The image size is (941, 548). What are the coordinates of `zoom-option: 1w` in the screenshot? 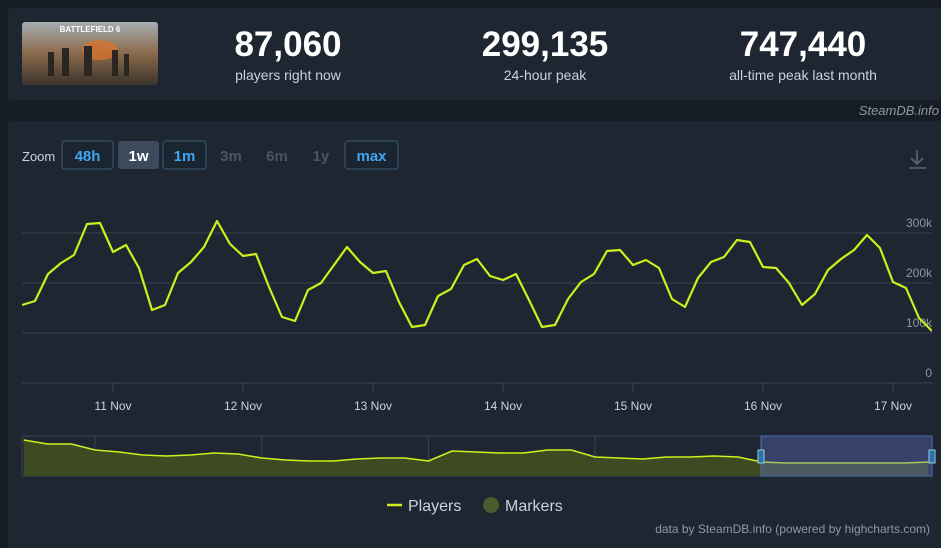 It's located at (138, 156).